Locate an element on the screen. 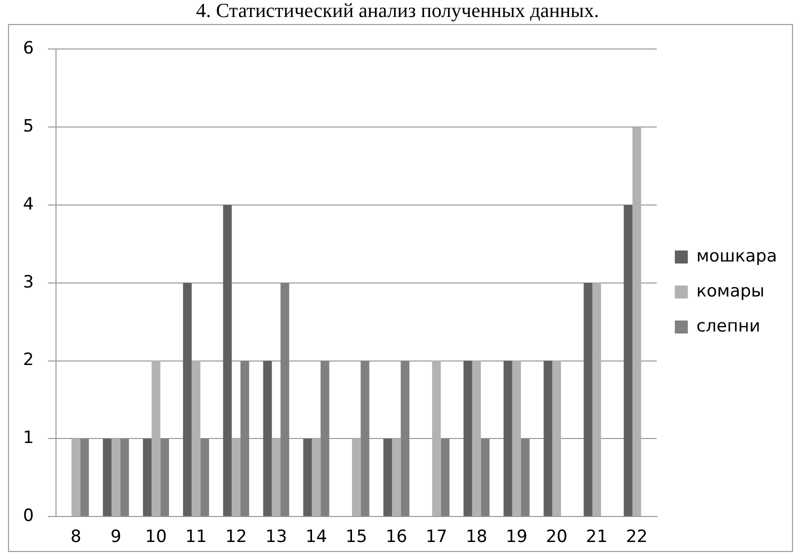 The width and height of the screenshot is (795, 554). legend-label: комары is located at coordinates (730, 291).